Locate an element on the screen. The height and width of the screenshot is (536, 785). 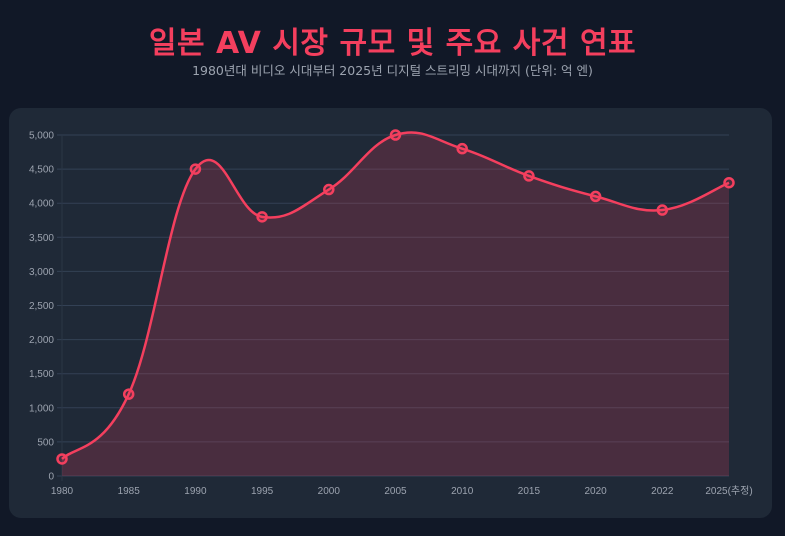
y-tick-label: 1,000 is located at coordinates (41, 408).